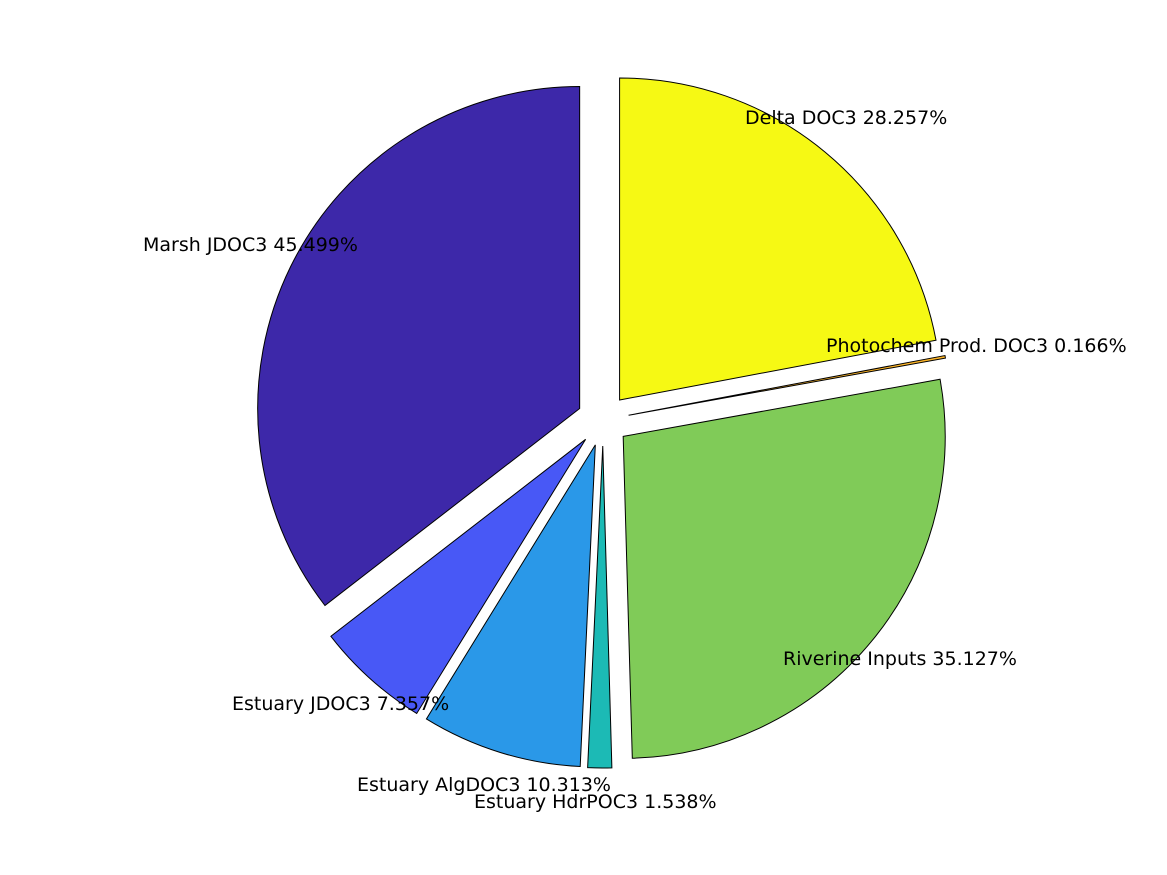  Describe the element at coordinates (900, 659) in the screenshot. I see `slice-label: Riverine Inputs 35.127%` at that location.